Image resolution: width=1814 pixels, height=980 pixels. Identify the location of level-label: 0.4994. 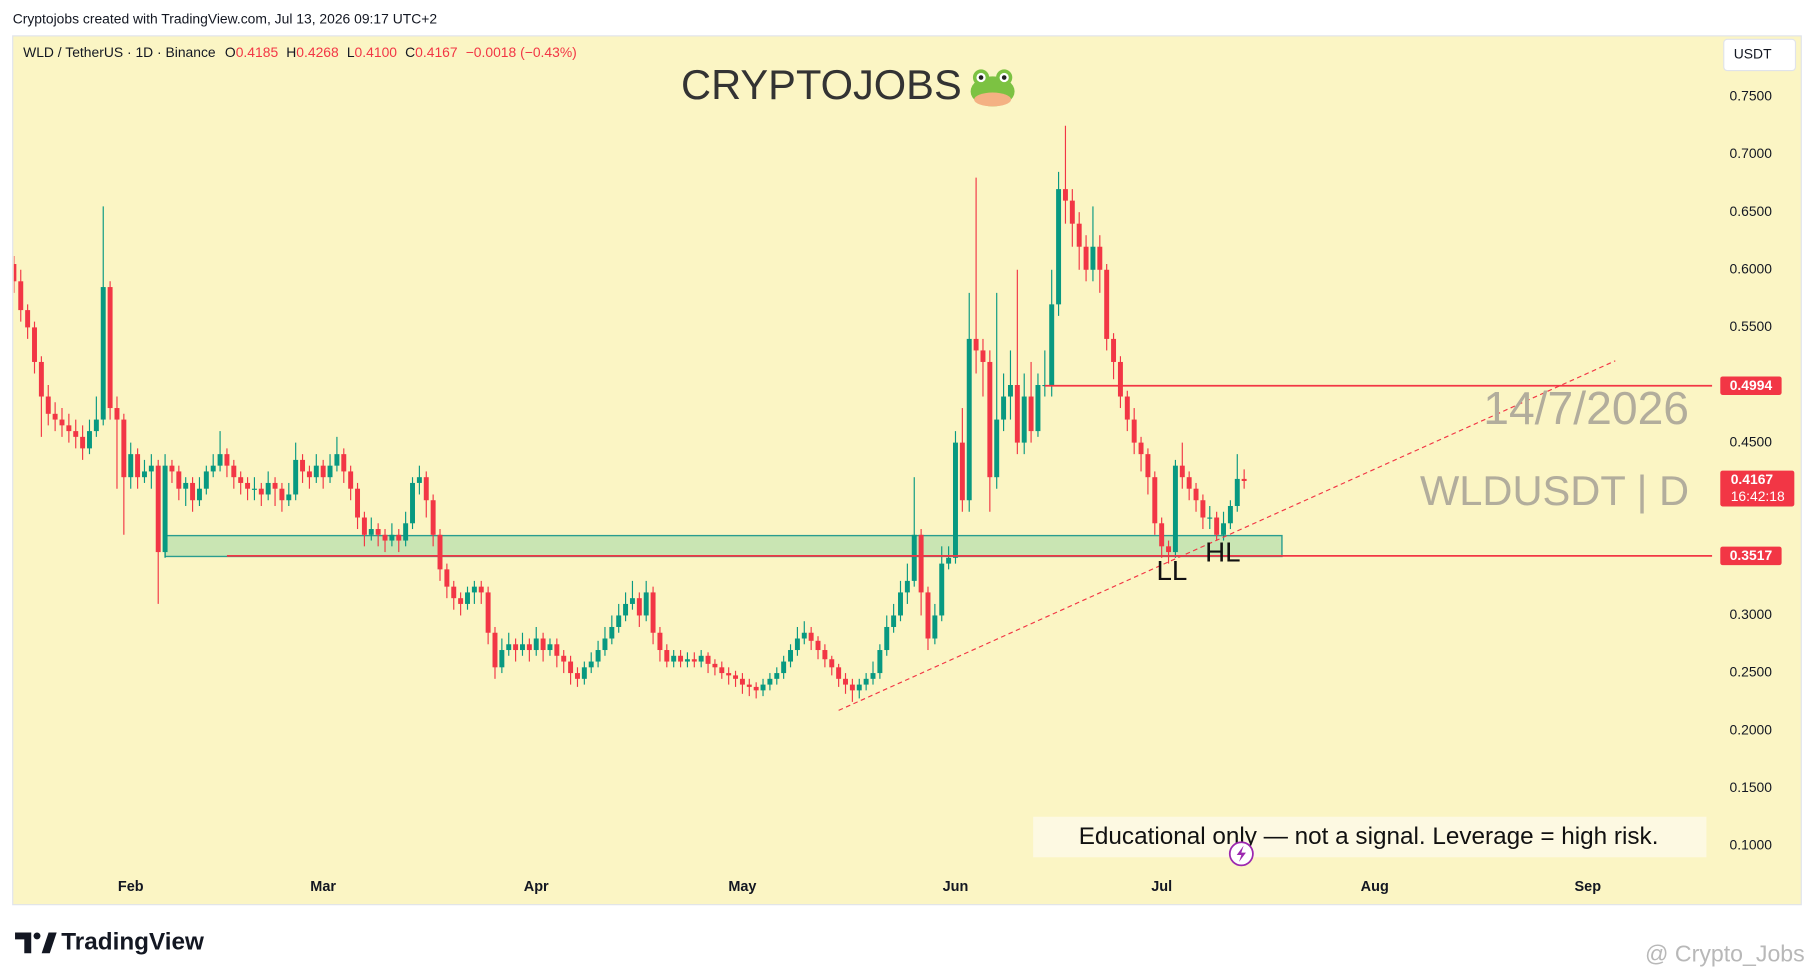
(1751, 385).